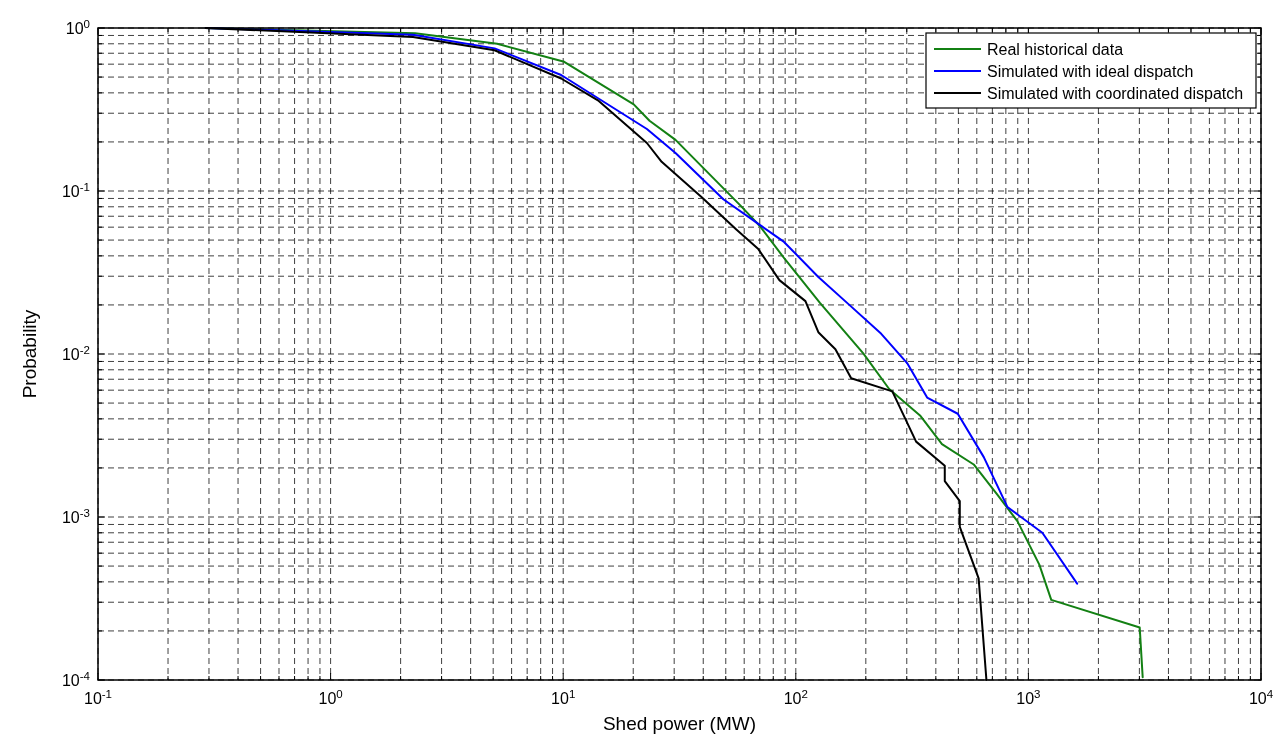 This screenshot has width=1285, height=746. Describe the element at coordinates (98, 697) in the screenshot. I see `x-tick-label: 10$^{-1}$` at that location.